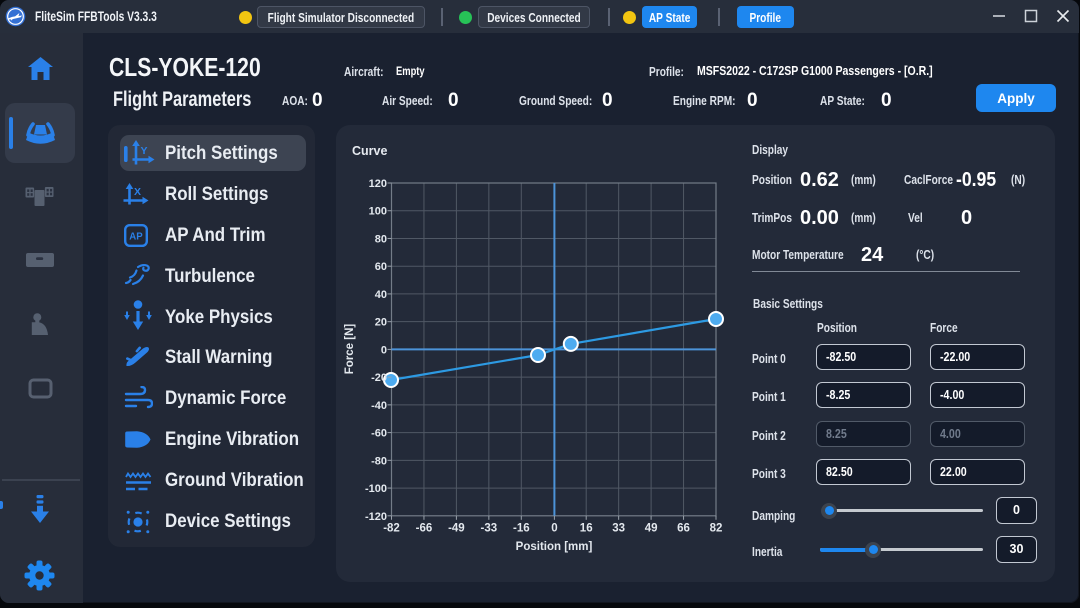 The width and height of the screenshot is (1080, 608). I want to click on svg-text: 49, so click(651, 529).